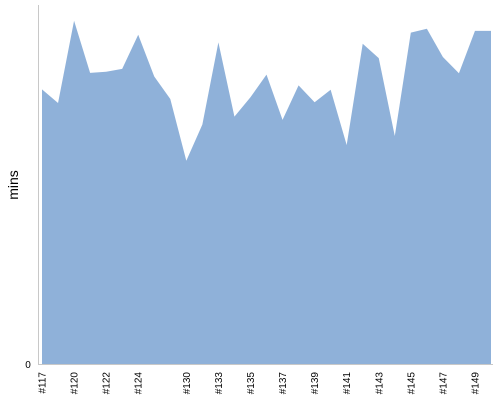 The image size is (500, 400). I want to click on x-tick-label: #143, so click(379, 383).